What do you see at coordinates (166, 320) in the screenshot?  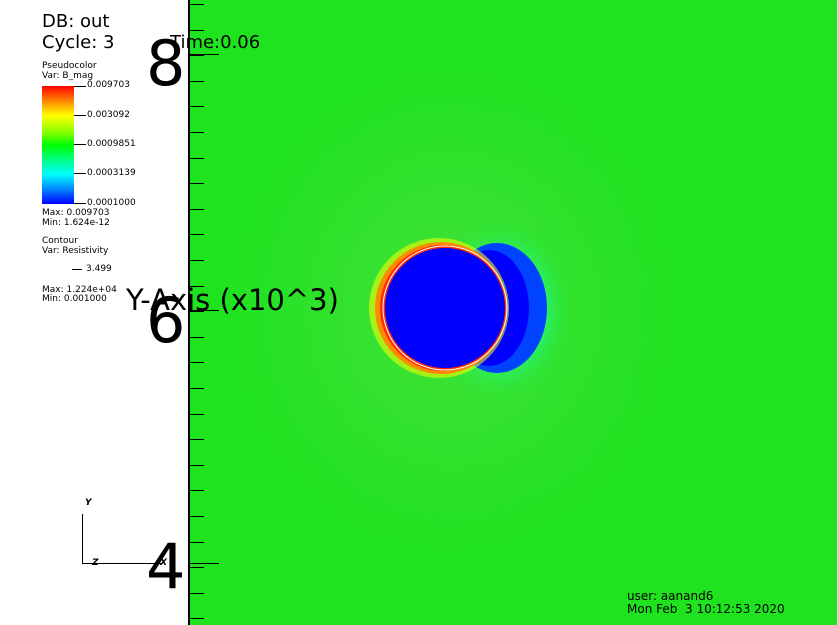 I see `y-axis-label-6: 6` at bounding box center [166, 320].